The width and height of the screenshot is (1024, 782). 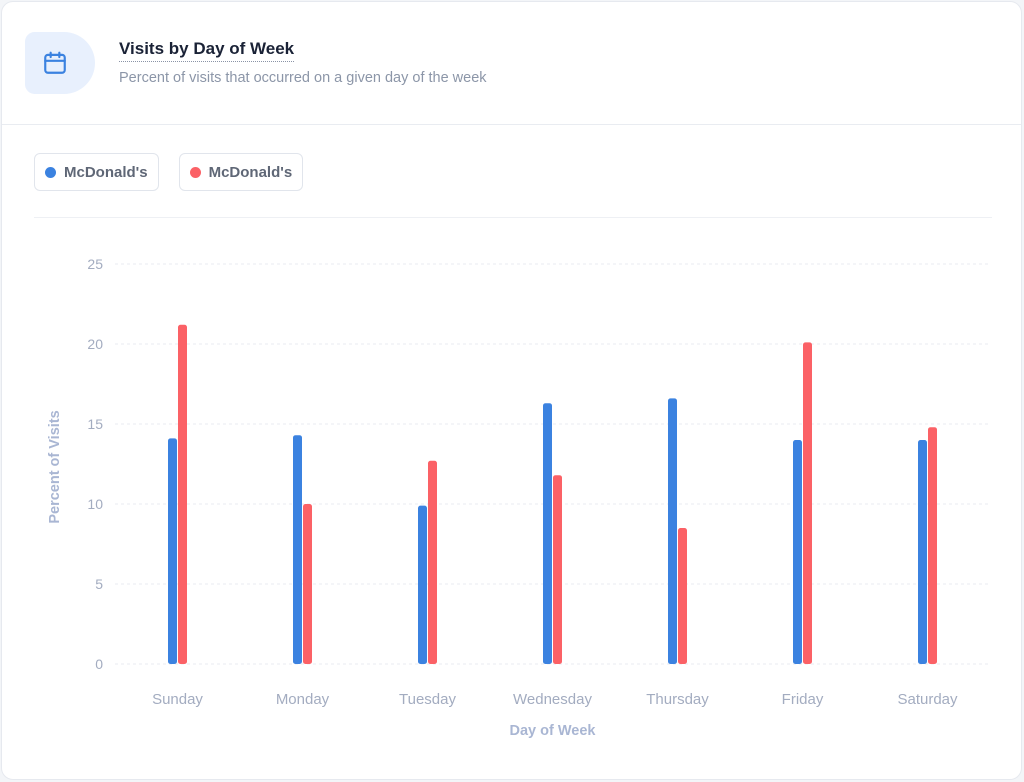 I want to click on x-tick-label-thursday: Thursday, so click(x=677, y=699).